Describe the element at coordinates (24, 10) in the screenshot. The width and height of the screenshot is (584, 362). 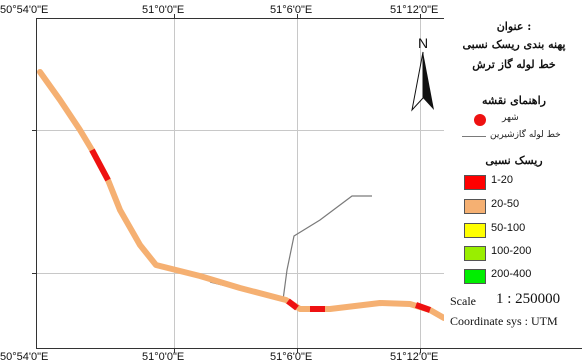
I see `top-coord-label: 50°54'0"E` at that location.